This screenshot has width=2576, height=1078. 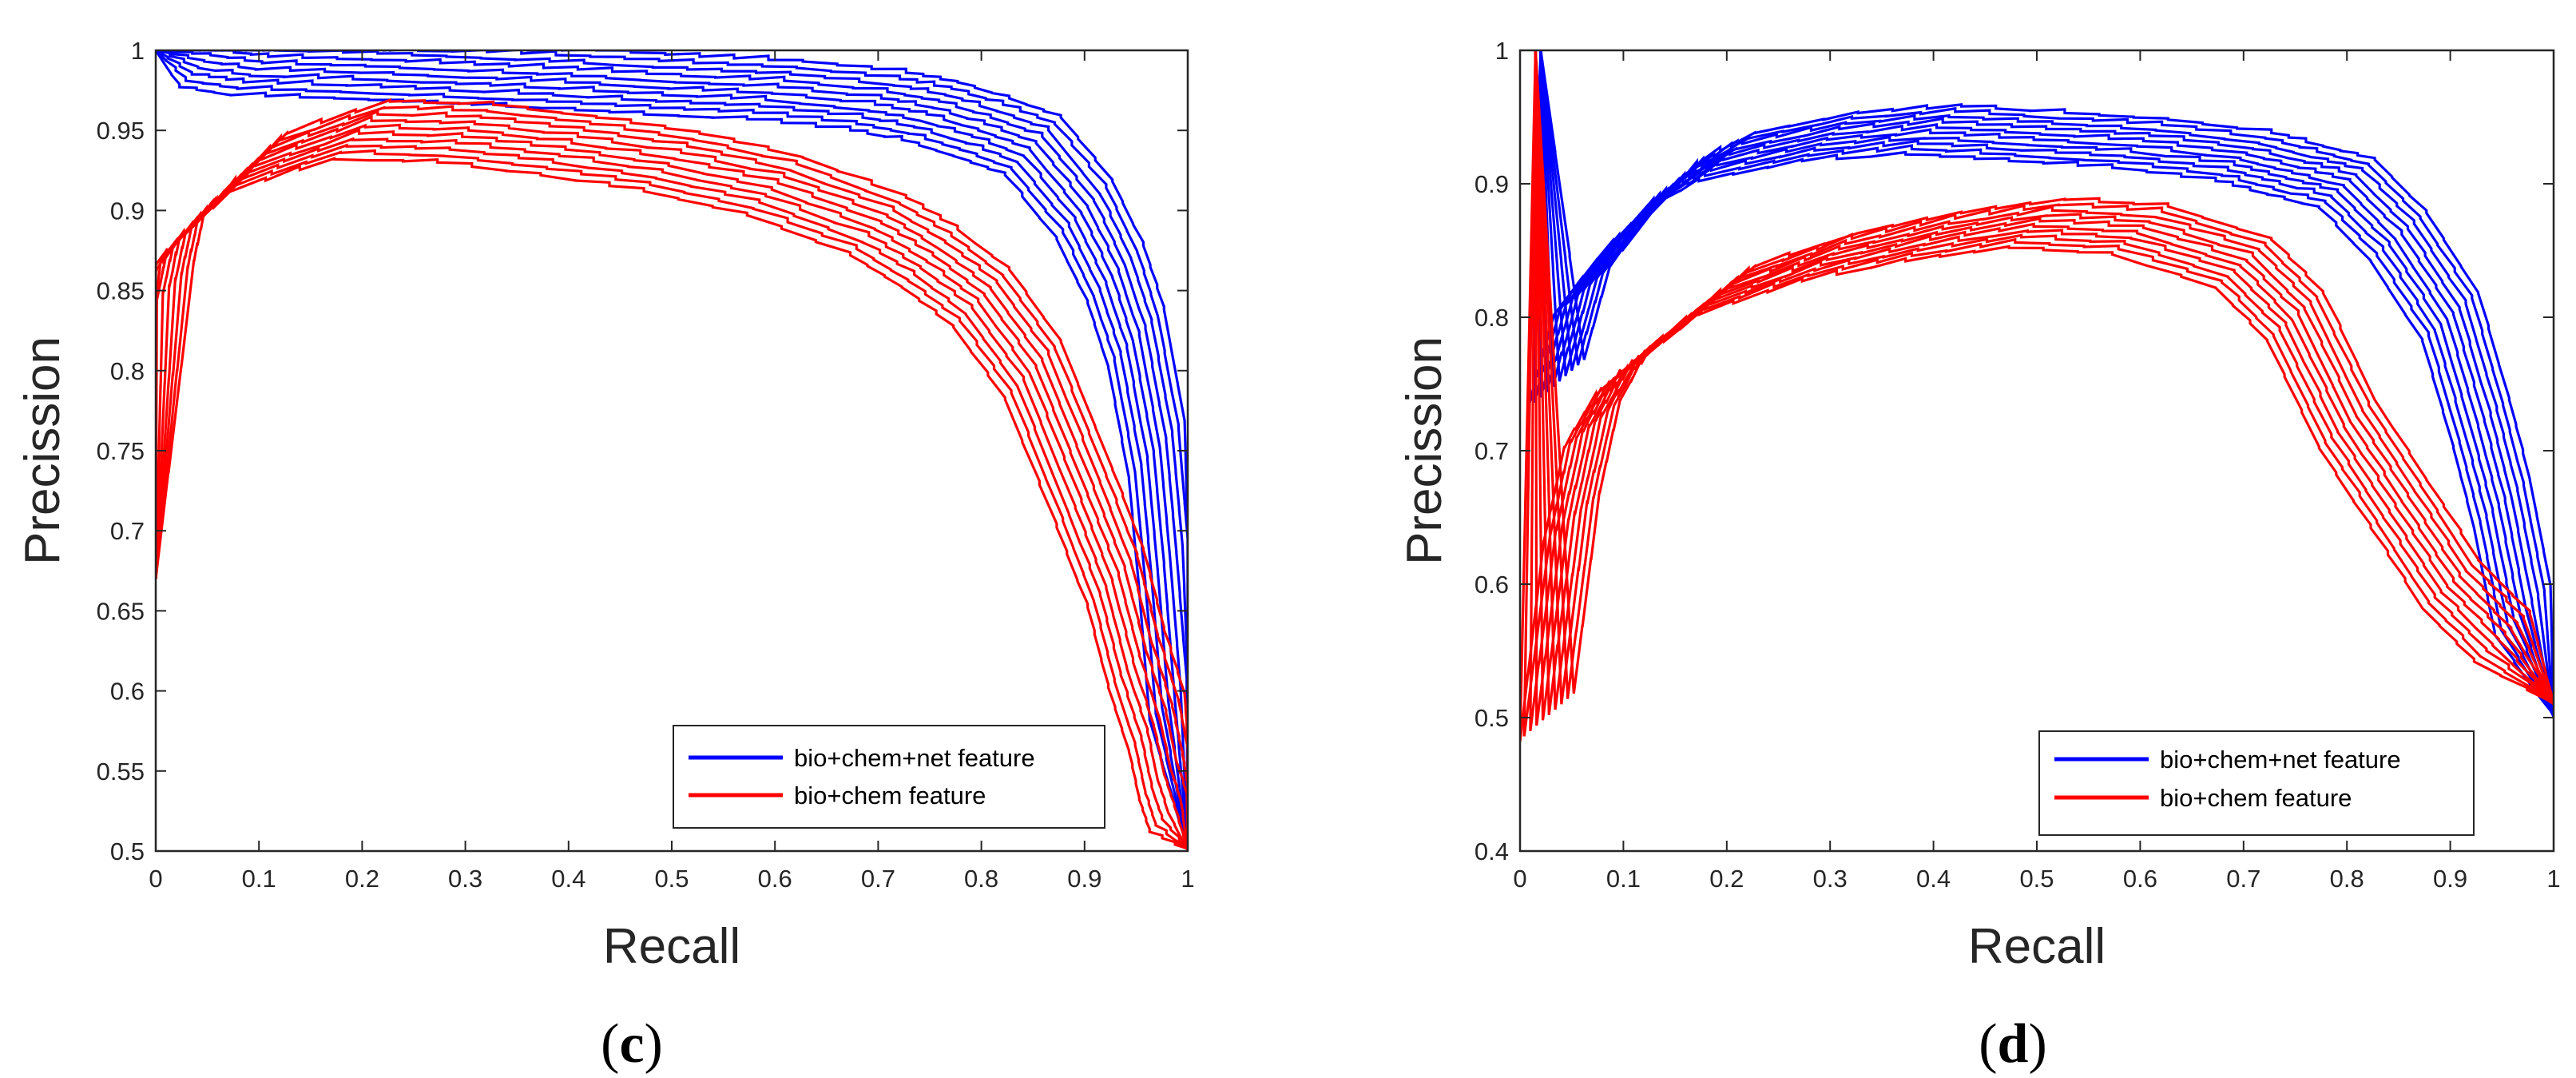 I want to click on x-tick-label-c: 0.9, so click(x=1084, y=879).